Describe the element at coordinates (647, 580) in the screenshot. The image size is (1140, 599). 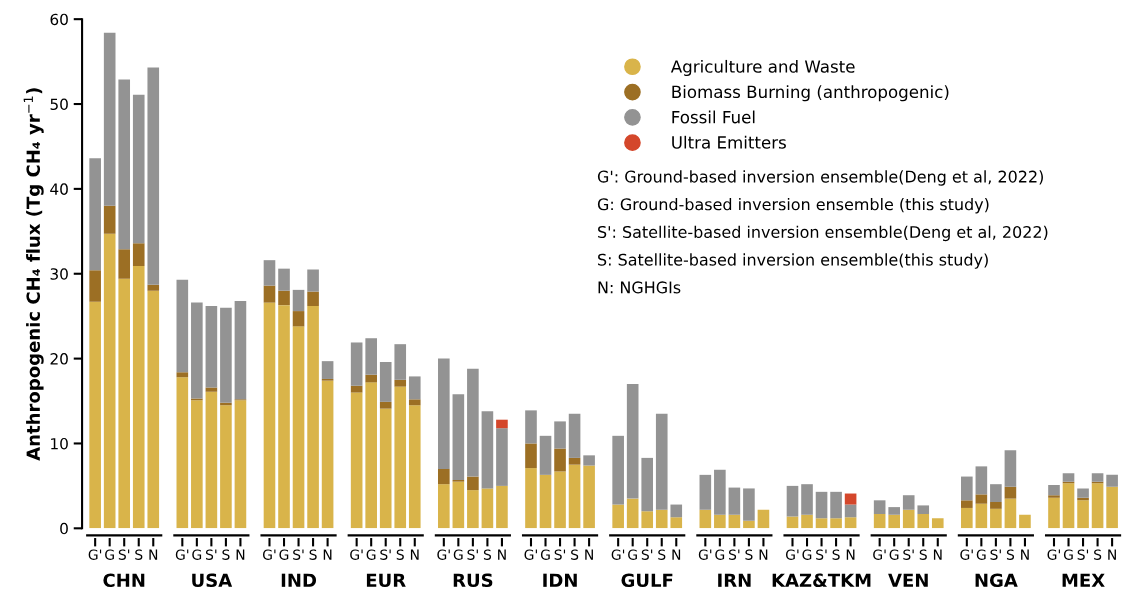
I see `text: GULF` at that location.